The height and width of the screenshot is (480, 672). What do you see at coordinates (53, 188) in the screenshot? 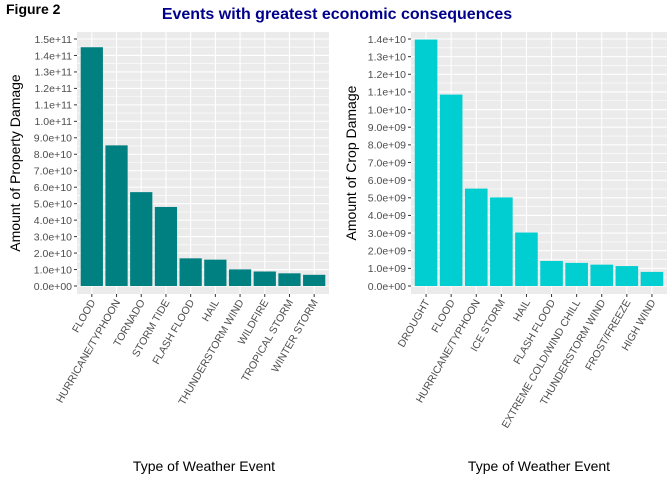
I see `y-tick-label: 6.0e+10` at bounding box center [53, 188].